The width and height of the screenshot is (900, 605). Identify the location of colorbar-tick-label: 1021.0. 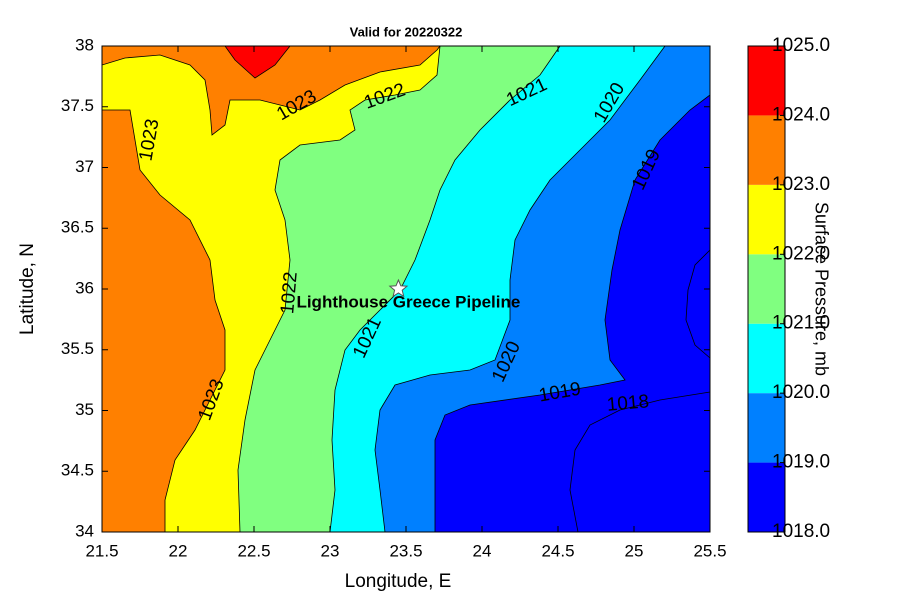
(801, 323).